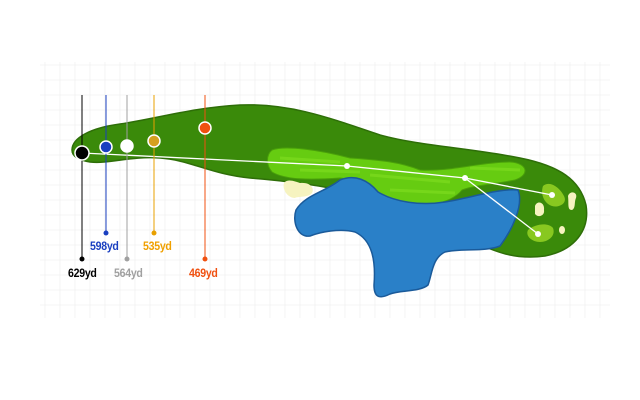 The height and width of the screenshot is (400, 640). What do you see at coordinates (127, 146) in the screenshot?
I see `tee-white` at bounding box center [127, 146].